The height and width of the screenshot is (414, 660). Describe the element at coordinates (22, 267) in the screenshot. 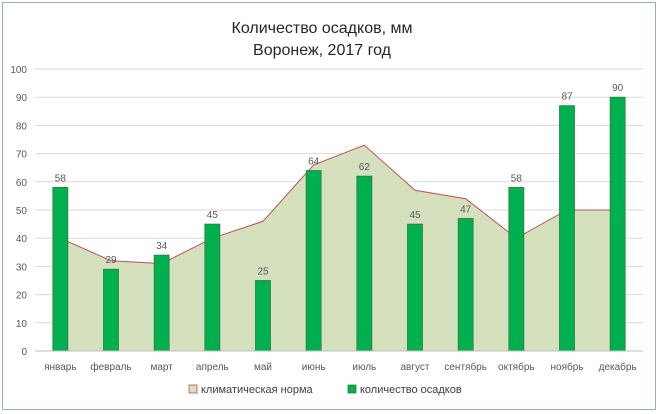

I see `y-tick-label: 30` at that location.